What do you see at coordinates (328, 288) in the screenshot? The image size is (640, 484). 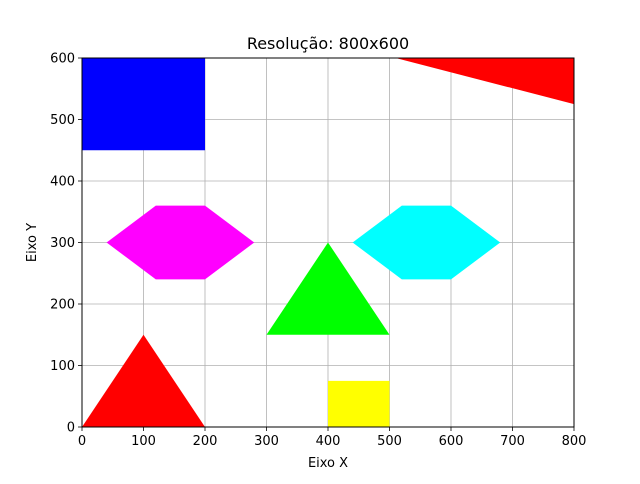 I see `green-triangle` at bounding box center [328, 288].